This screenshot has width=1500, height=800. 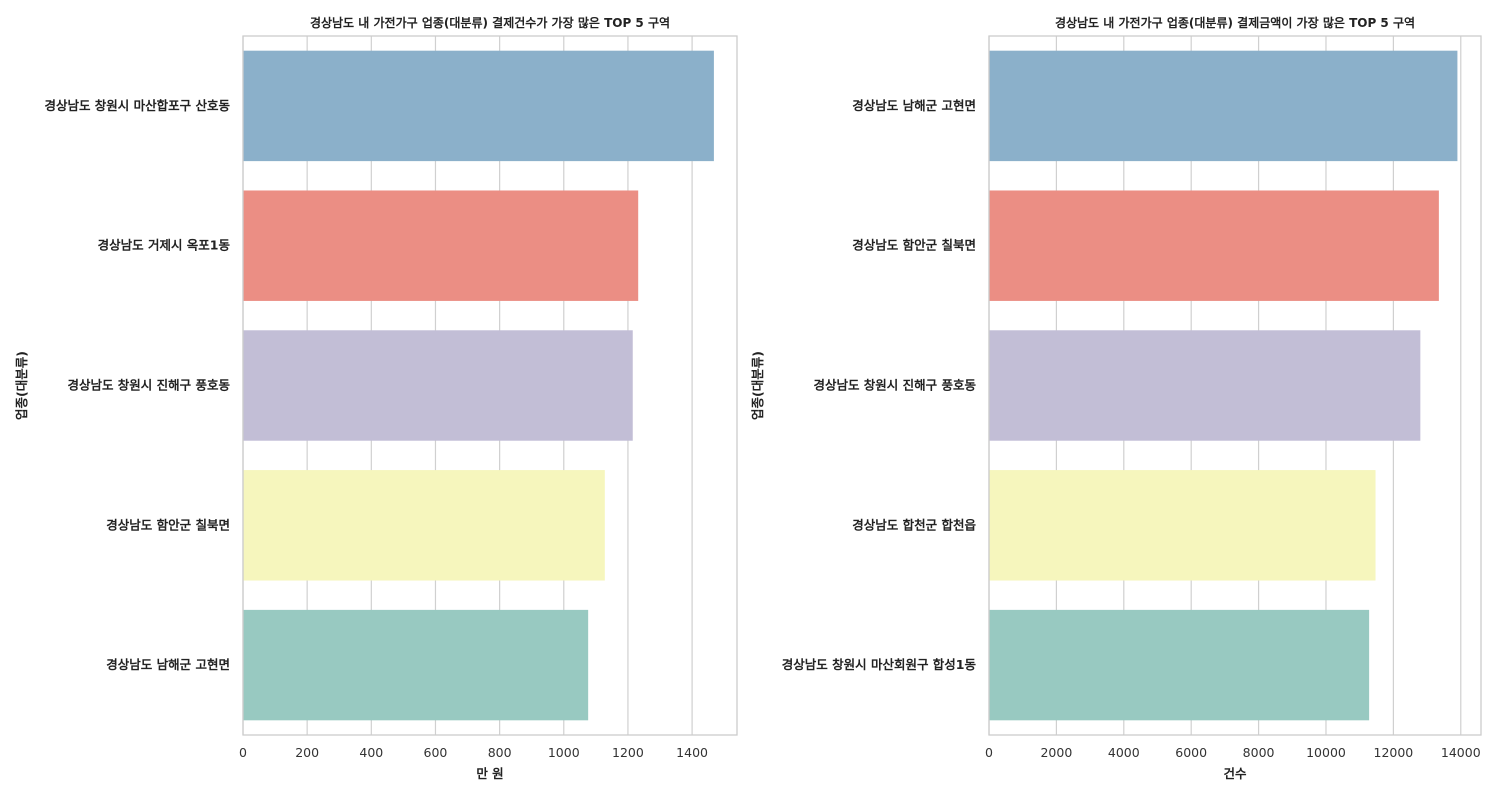 I want to click on category-label: 경상남도 거제시 옥포1동, so click(x=164, y=245).